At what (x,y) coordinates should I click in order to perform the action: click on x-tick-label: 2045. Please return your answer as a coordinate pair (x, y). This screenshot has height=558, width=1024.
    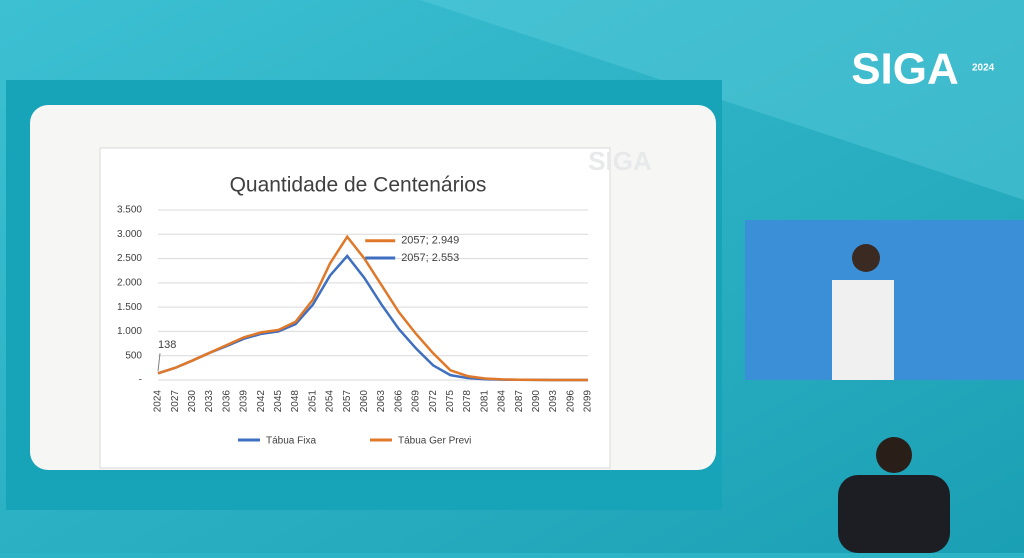
    Looking at the image, I should click on (278, 401).